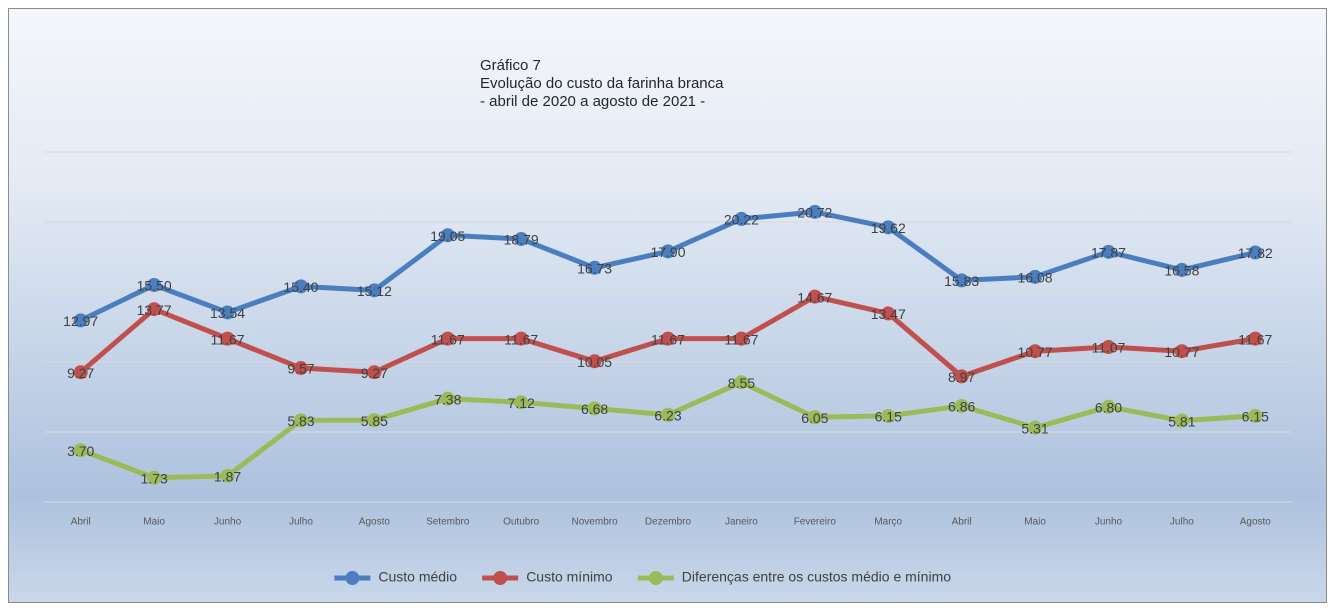 This screenshot has width=1335, height=611. What do you see at coordinates (888, 522) in the screenshot?
I see `x-tick-label: Março` at bounding box center [888, 522].